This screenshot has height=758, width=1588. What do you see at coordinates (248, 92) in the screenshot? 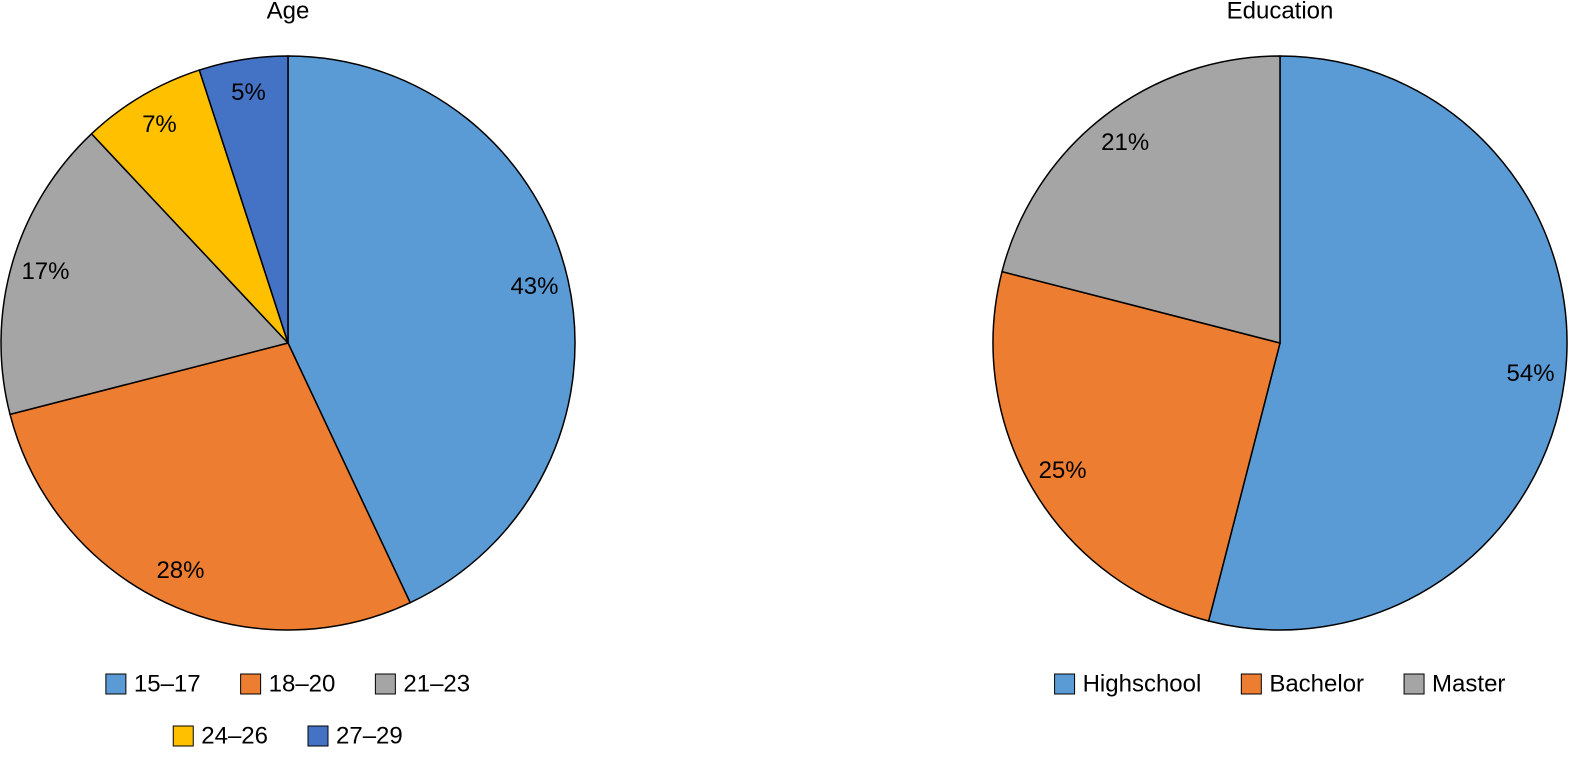
I see `data-label: 5%` at bounding box center [248, 92].